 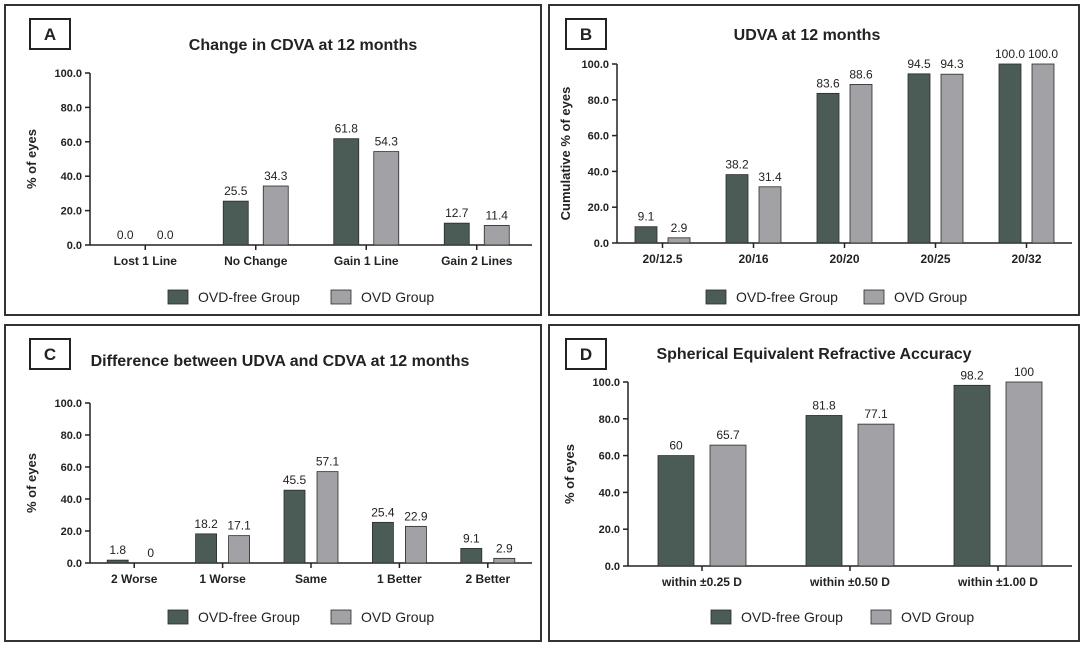 What do you see at coordinates (609, 457) in the screenshot?
I see `y-tick-label-d: 60.0` at bounding box center [609, 457].